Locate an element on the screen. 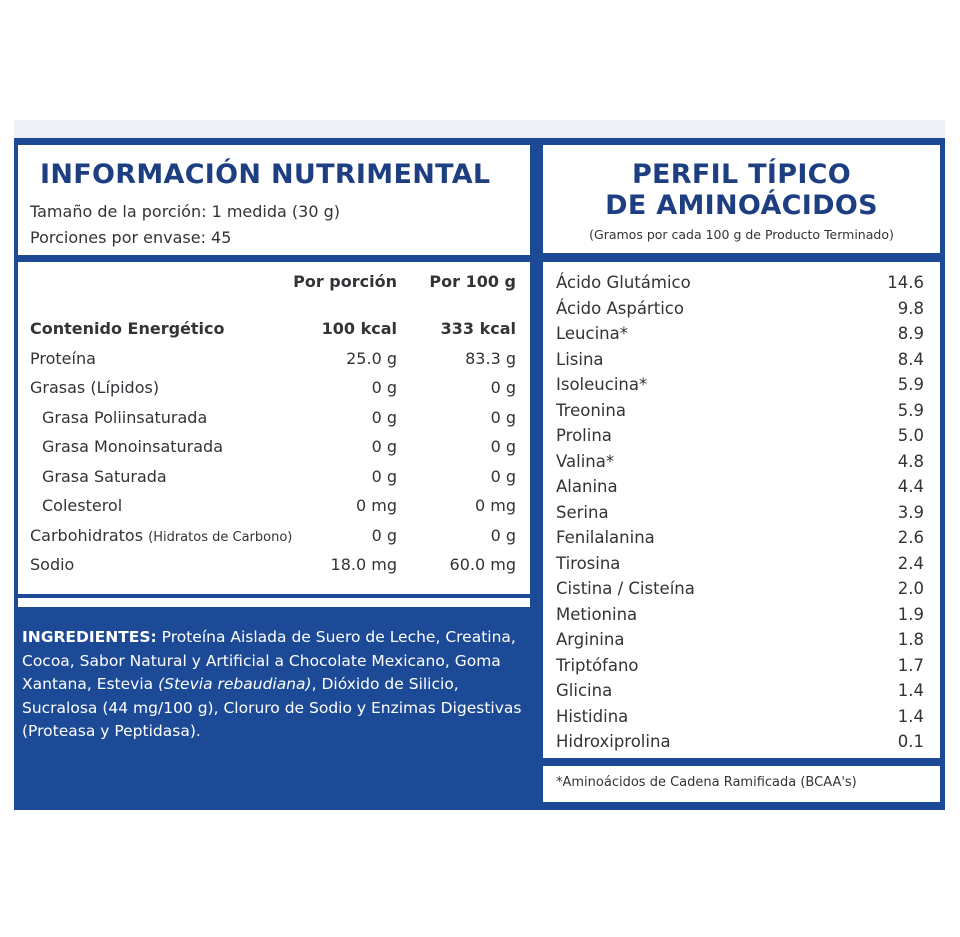 This screenshot has height=937, width=960. amino-value: 1.7 is located at coordinates (910, 665).